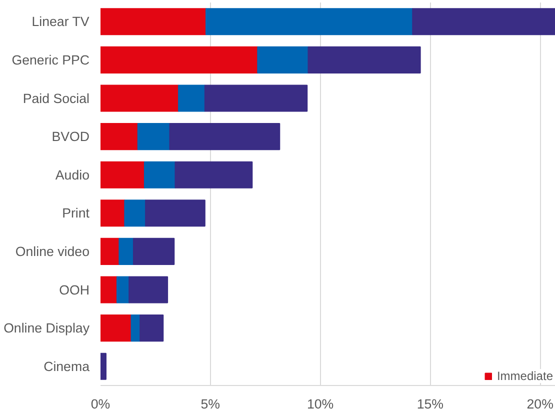  What do you see at coordinates (100, 404) in the screenshot?
I see `x-tick-label: 0%` at bounding box center [100, 404].